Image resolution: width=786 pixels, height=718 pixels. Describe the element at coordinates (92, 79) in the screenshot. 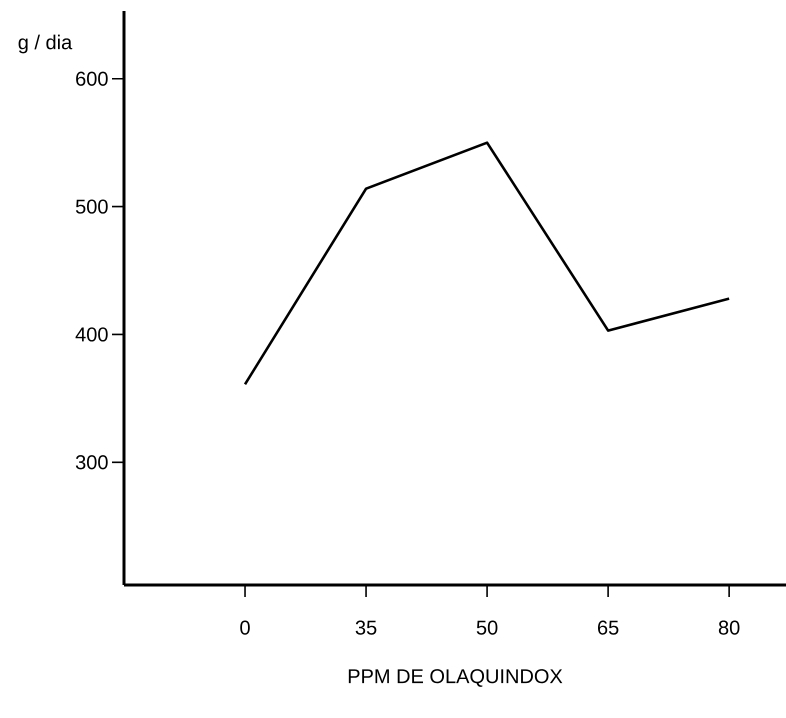

I see `y-tick-label: 600` at that location.